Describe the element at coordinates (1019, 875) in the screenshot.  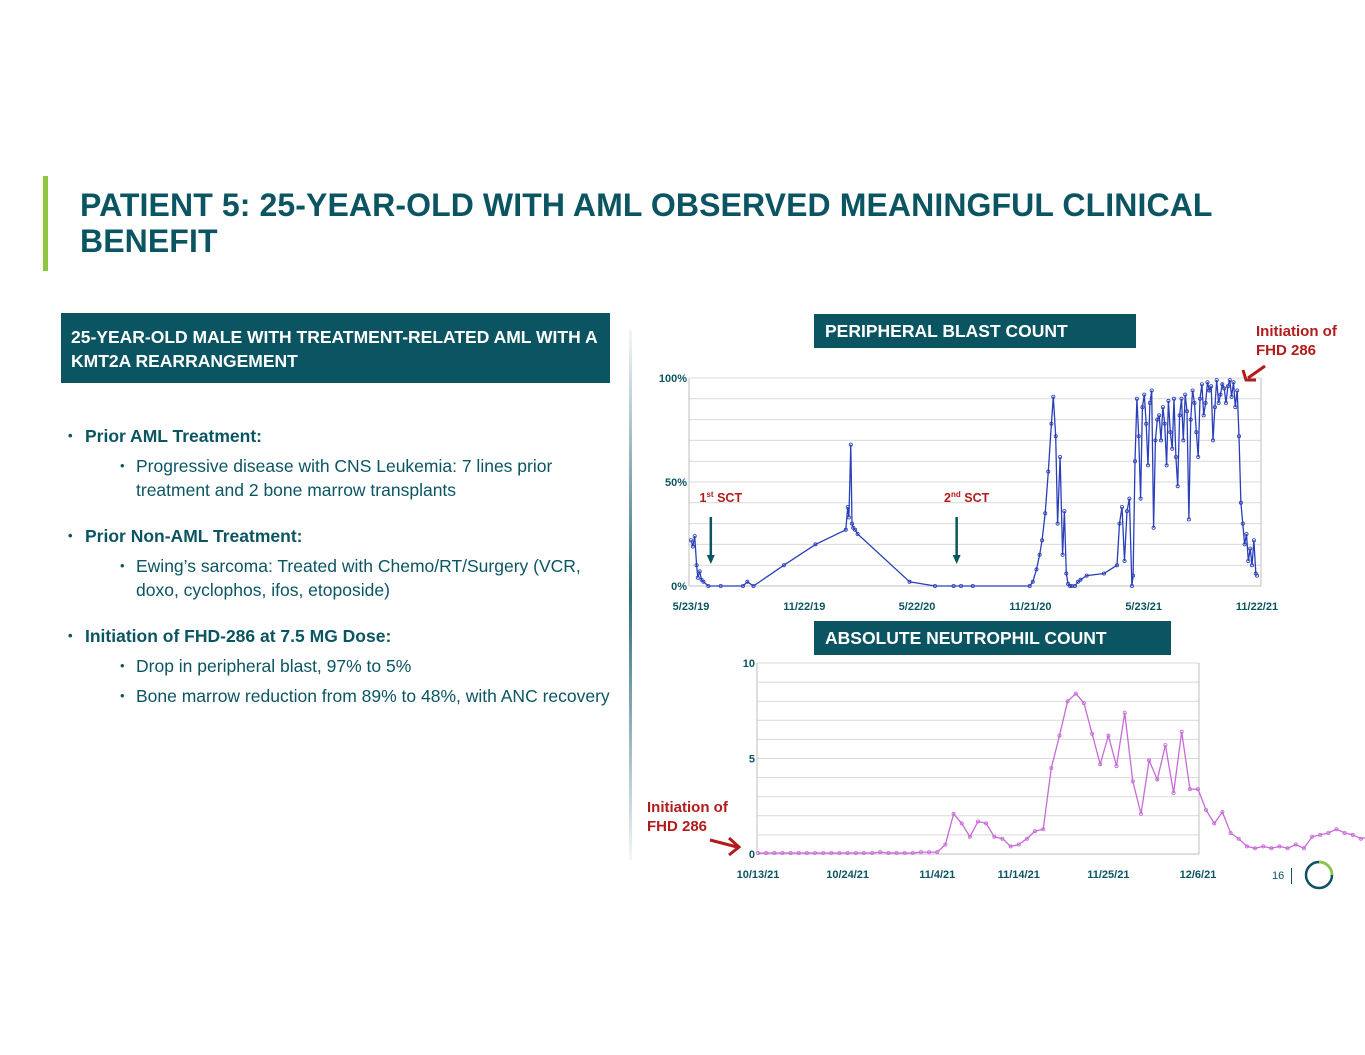
I see `x-tick-label: 11/14/21` at that location.